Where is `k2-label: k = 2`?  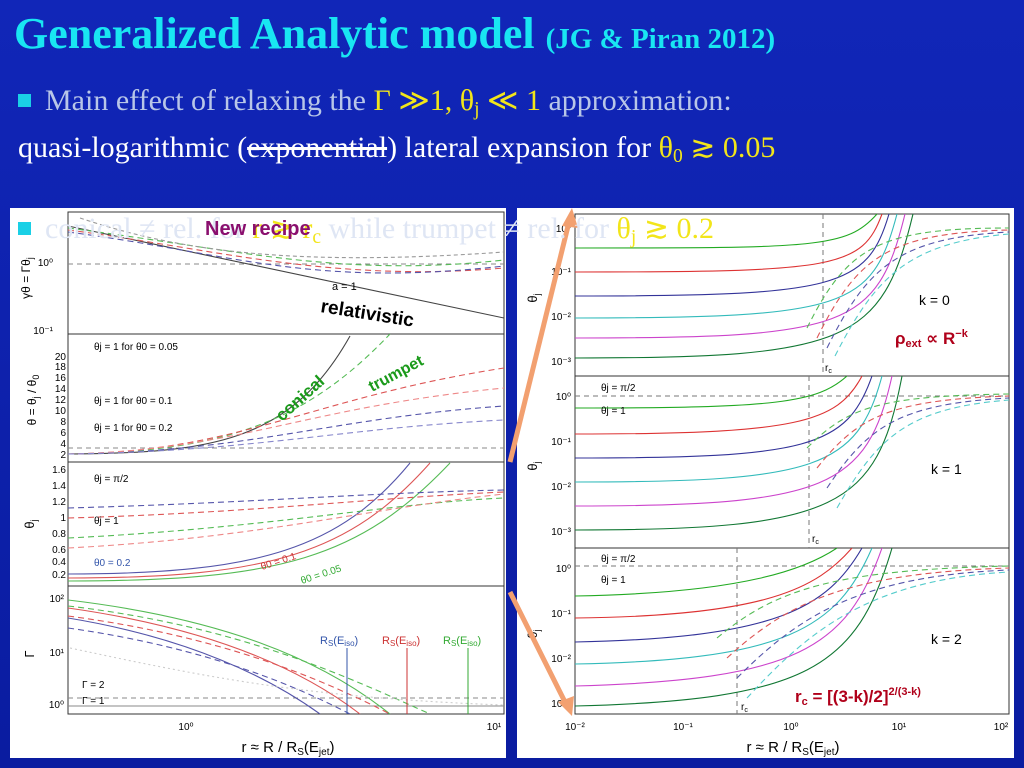 k2-label: k = 2 is located at coordinates (946, 639).